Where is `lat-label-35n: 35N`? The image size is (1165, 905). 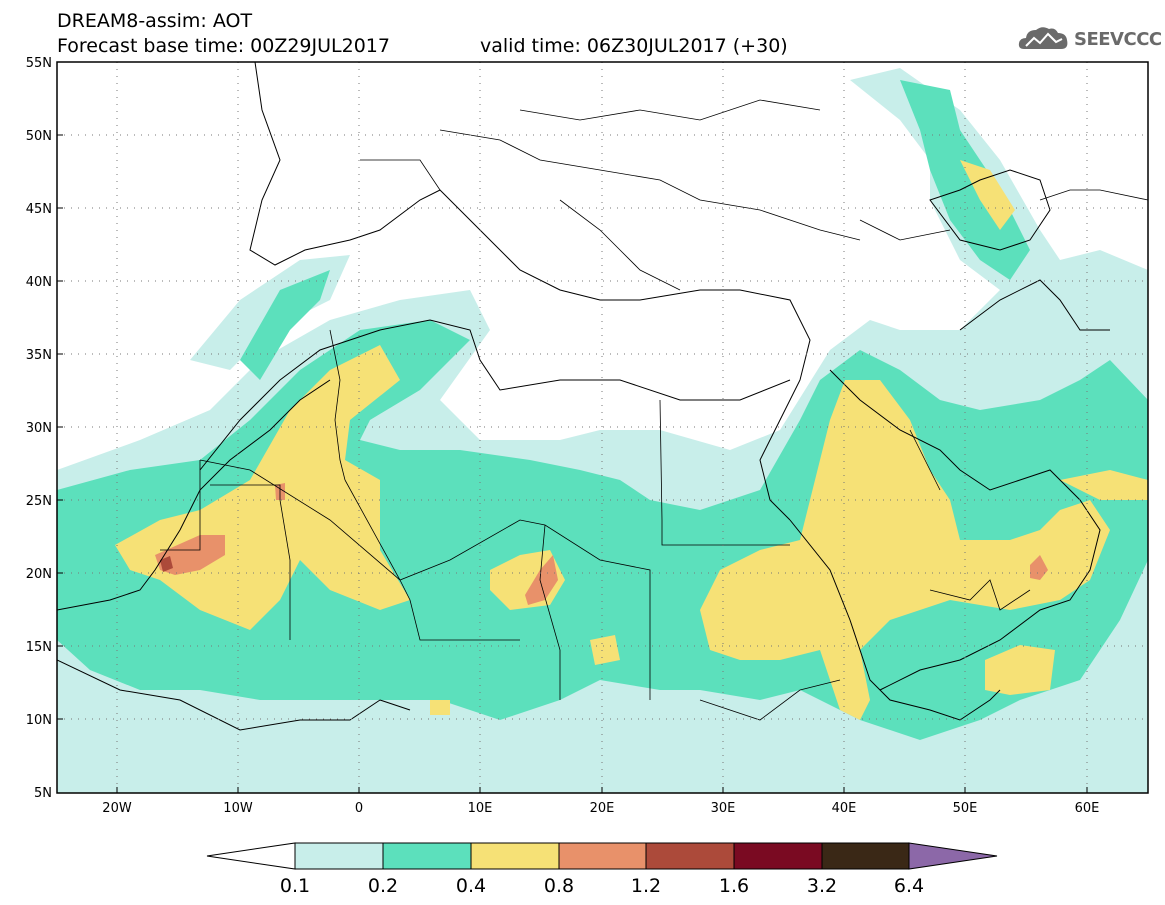
lat-label-35n: 35N is located at coordinates (39, 355).